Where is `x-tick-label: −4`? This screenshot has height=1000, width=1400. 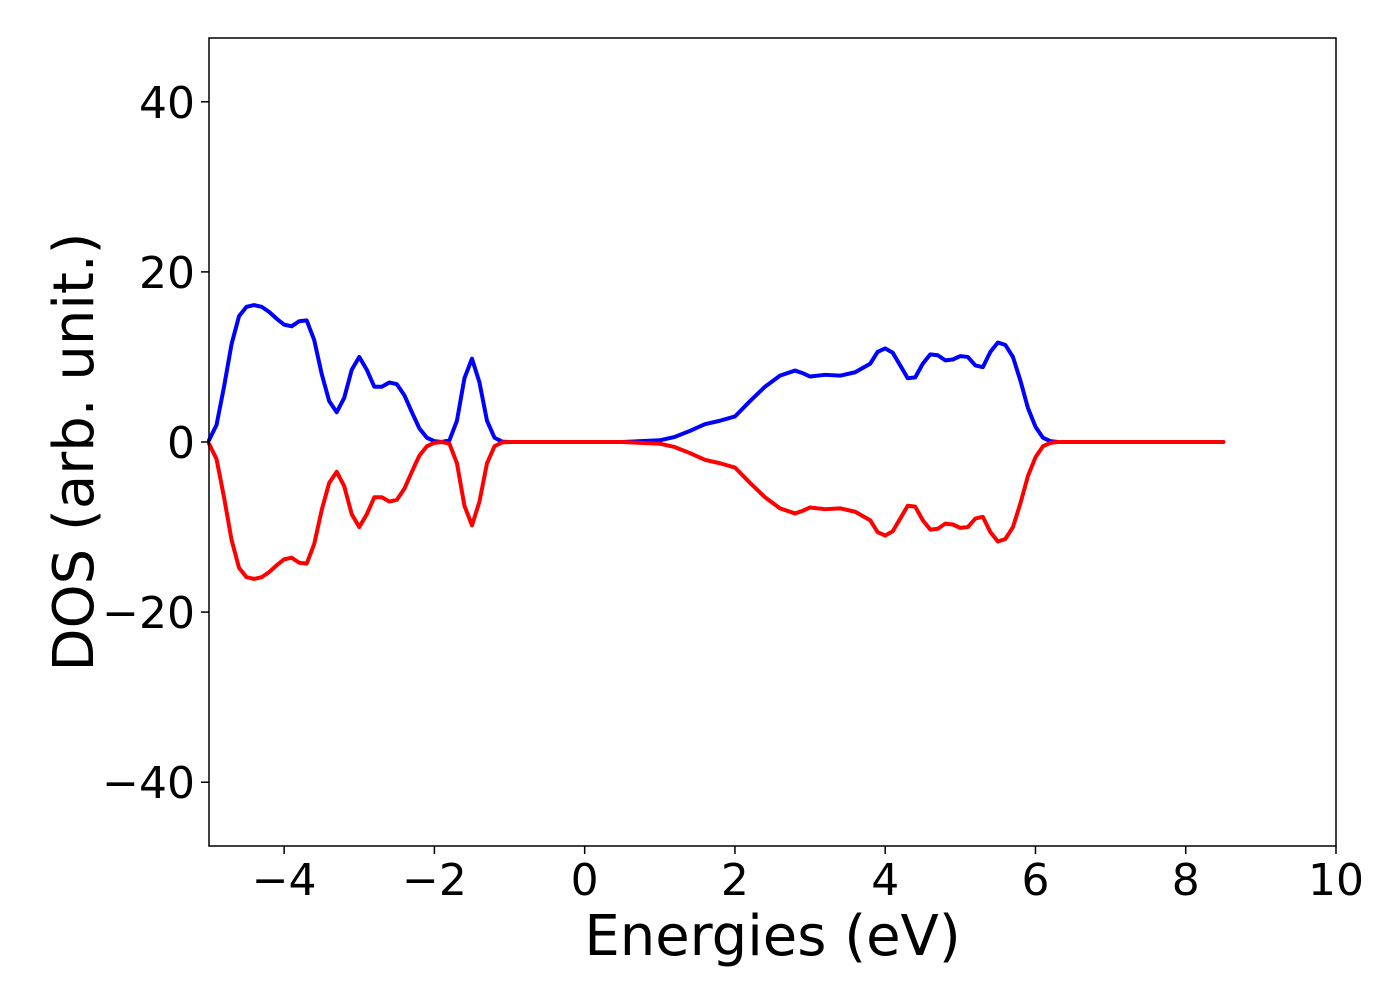
x-tick-label: −4 is located at coordinates (284, 880).